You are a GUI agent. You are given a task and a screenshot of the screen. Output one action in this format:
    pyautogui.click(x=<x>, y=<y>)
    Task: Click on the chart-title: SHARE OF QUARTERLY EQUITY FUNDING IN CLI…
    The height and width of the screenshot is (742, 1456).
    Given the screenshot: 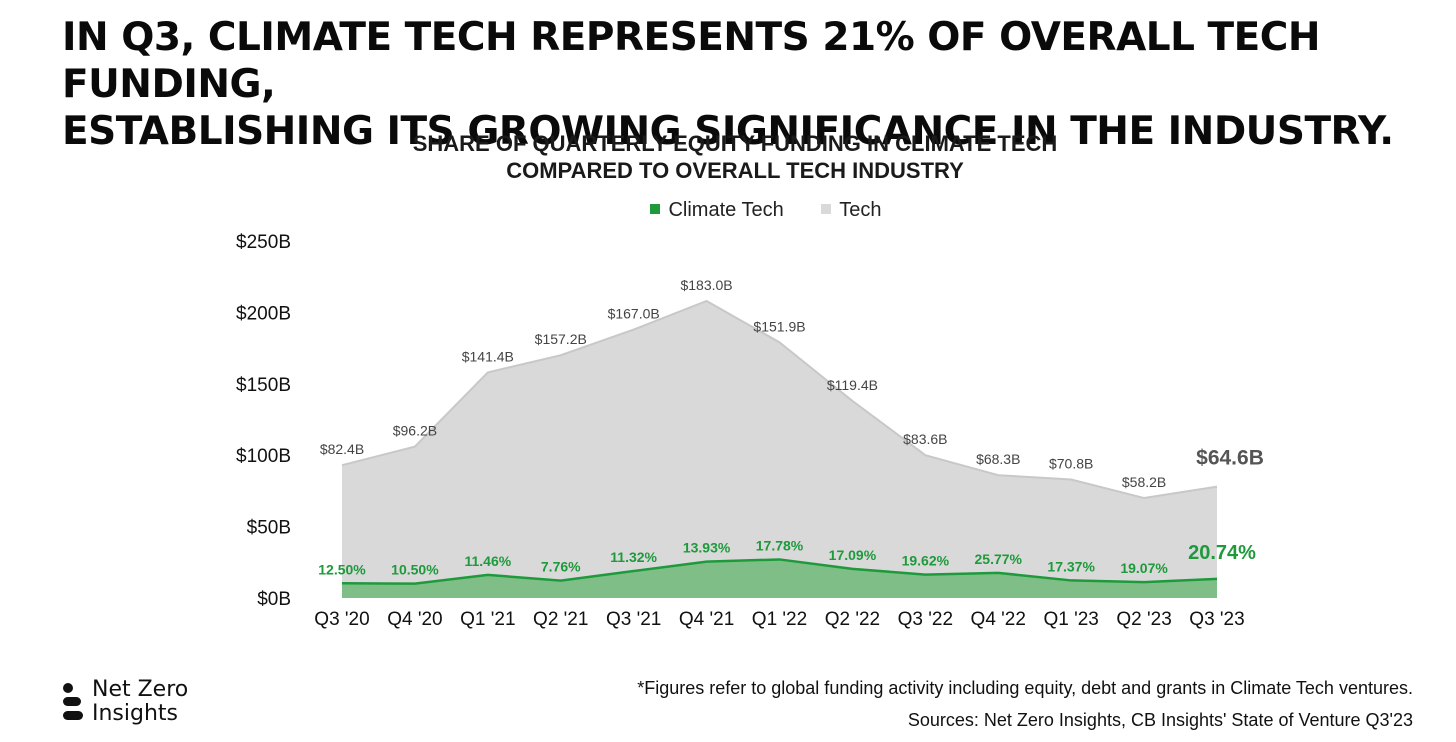 What is the action you would take?
    pyautogui.click(x=735, y=157)
    